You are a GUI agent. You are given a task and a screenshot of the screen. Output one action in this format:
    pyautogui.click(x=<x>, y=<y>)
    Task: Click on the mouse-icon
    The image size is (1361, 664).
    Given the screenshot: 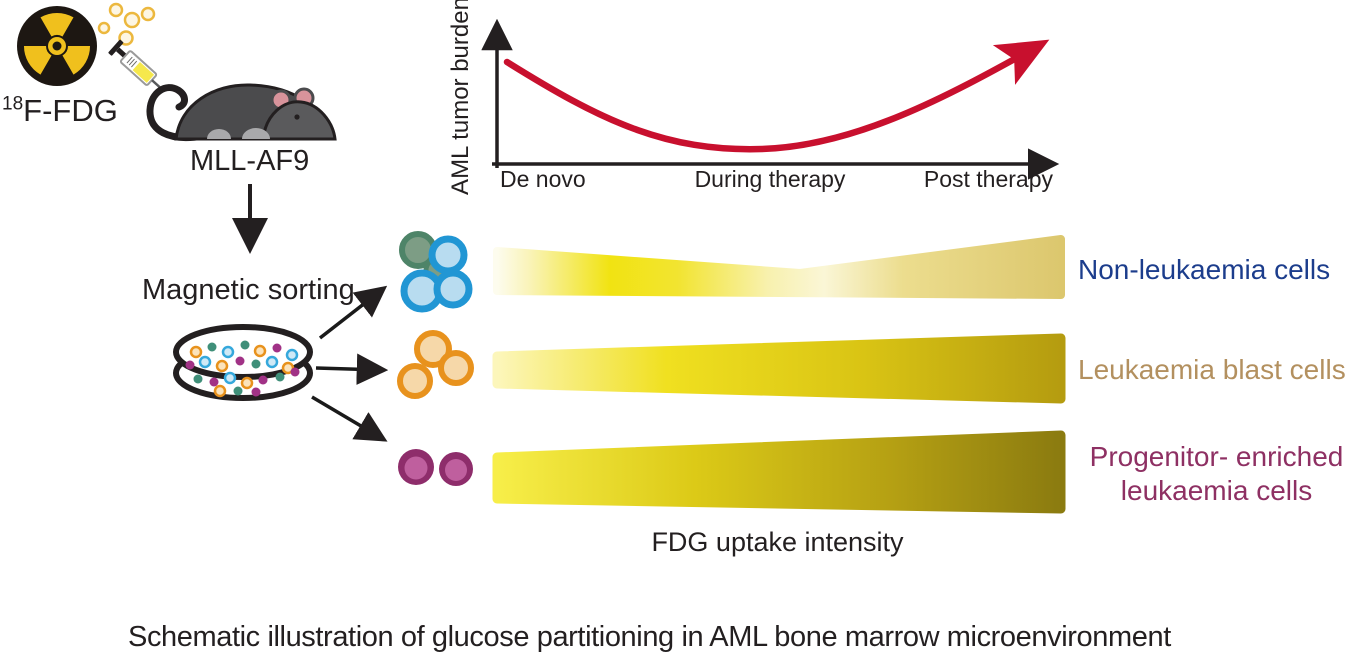 What is the action you would take?
    pyautogui.click(x=241, y=112)
    